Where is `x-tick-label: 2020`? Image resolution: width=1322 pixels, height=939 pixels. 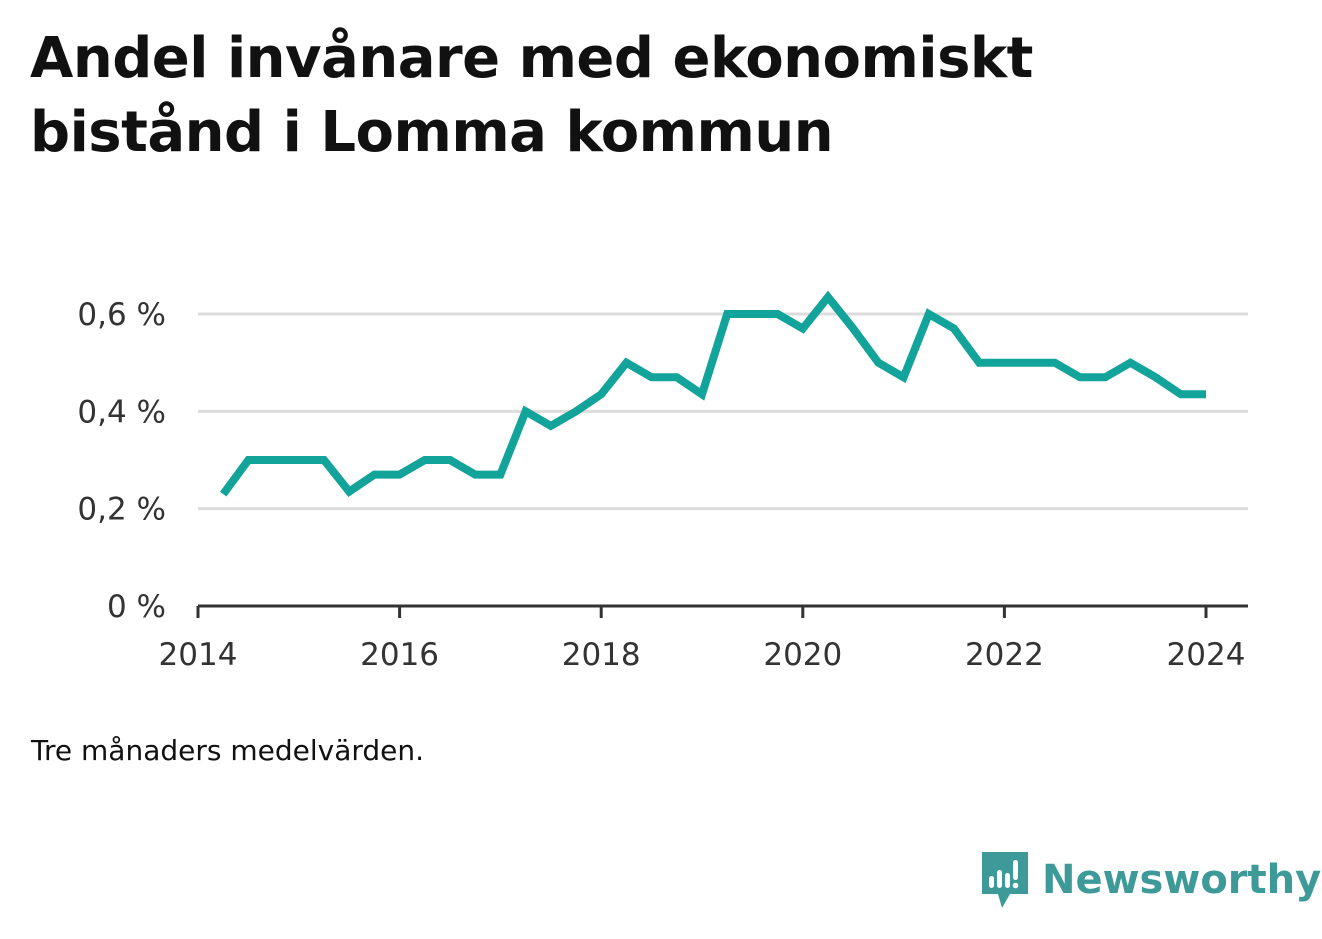
x-tick-label: 2020 is located at coordinates (802, 655).